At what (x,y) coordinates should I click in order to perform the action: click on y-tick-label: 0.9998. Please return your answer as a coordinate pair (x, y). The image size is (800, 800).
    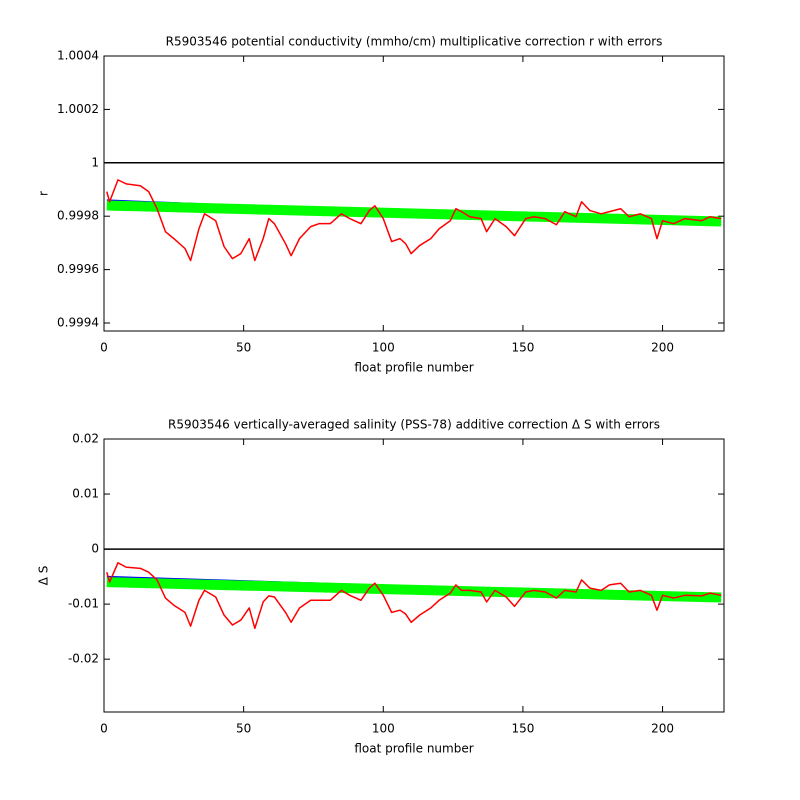
    Looking at the image, I should click on (78, 216).